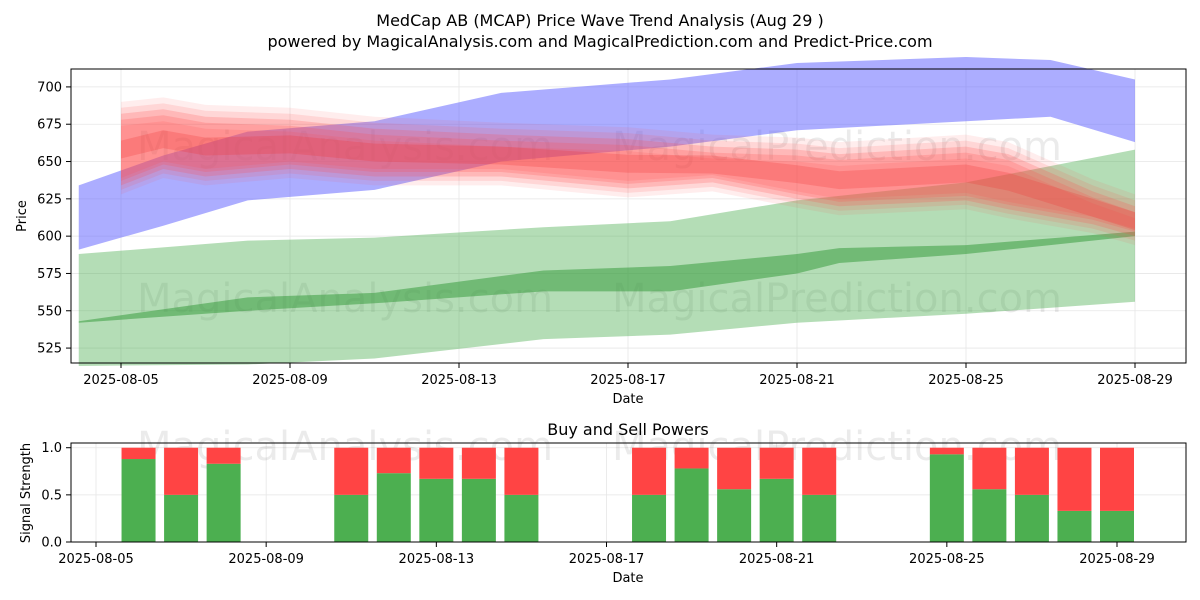 The height and width of the screenshot is (600, 1200). Describe the element at coordinates (49, 349) in the screenshot. I see `price-y-tick-label: 525` at that location.